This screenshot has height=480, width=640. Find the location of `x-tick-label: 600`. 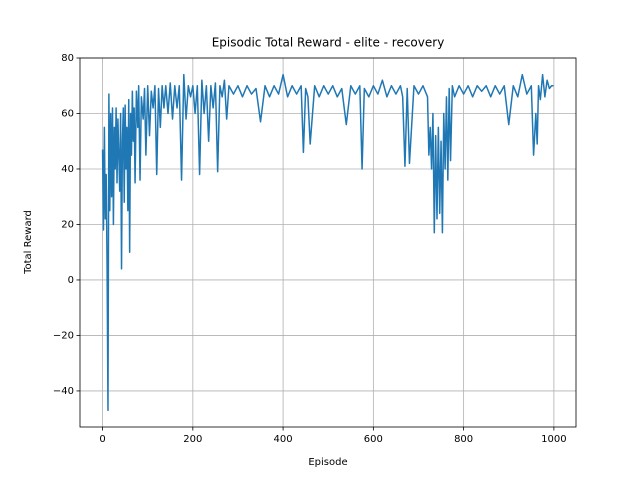

x-tick-label: 600 is located at coordinates (373, 439).